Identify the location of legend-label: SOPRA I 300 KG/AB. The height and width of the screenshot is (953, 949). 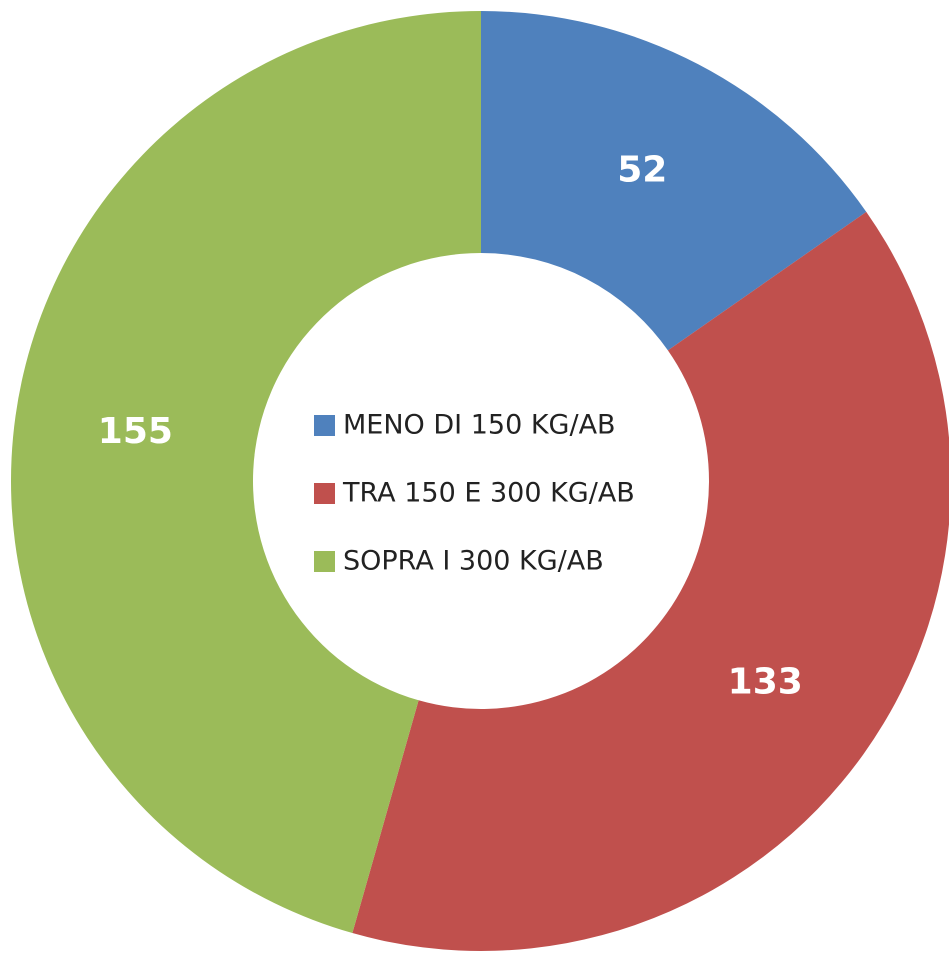
(473, 561).